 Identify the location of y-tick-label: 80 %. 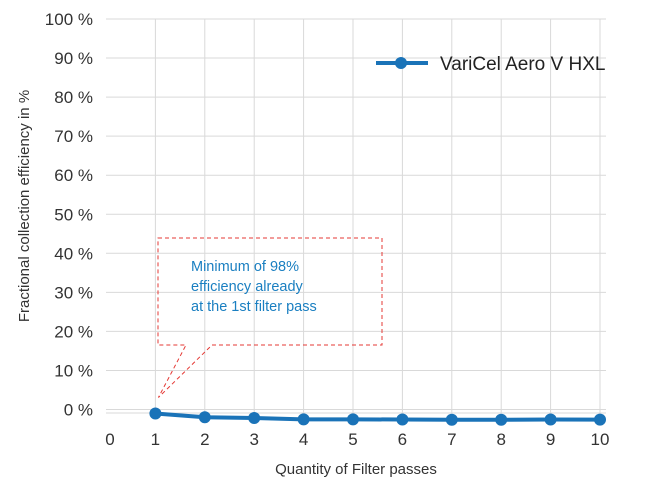
(73, 97).